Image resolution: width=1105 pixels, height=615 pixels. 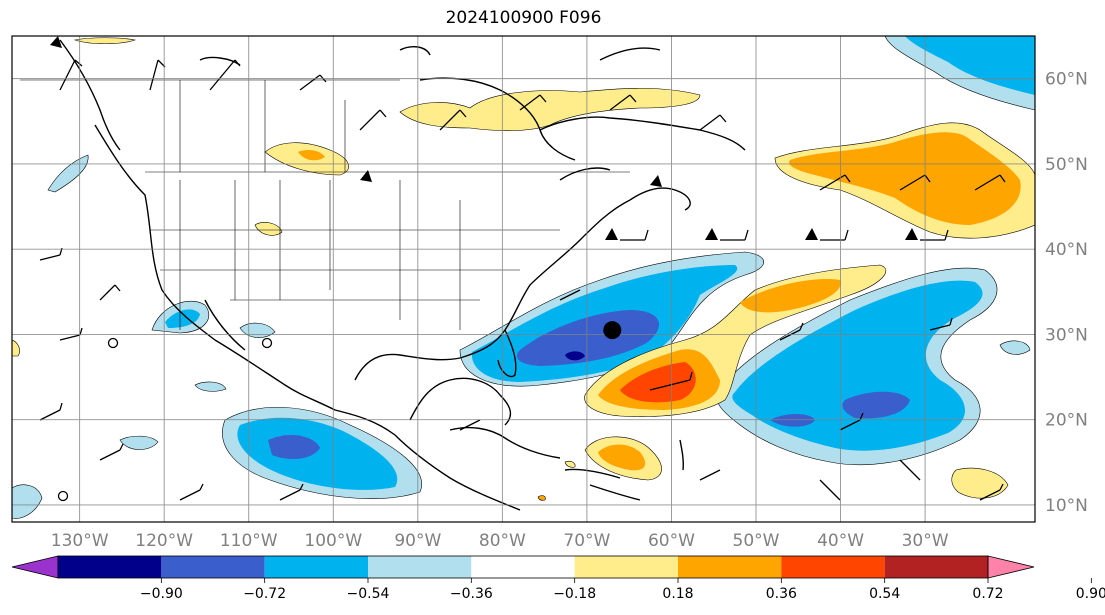 I want to click on latitude-tick-label: 60°N, so click(x=1066, y=80).